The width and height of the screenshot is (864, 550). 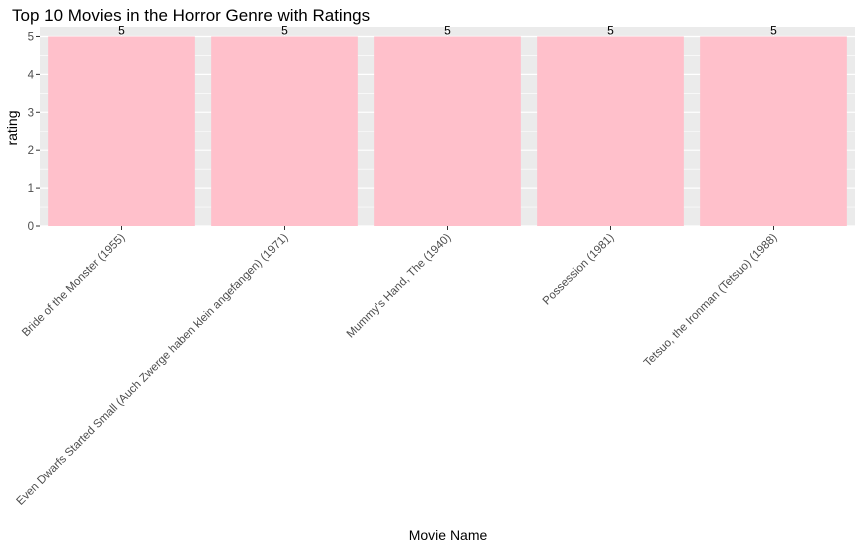 I want to click on x-tick-label: Tetsuo, the Ironman (Tetsuo) (1988), so click(x=711, y=301).